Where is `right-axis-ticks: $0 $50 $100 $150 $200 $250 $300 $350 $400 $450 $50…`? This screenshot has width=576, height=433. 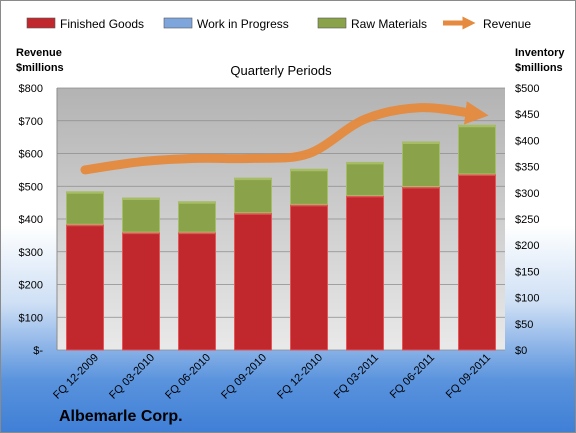 right-axis-ticks: $0 $50 $100 $150 $200 $250 $300 $350 $400 $450 $50… is located at coordinates (527, 220).